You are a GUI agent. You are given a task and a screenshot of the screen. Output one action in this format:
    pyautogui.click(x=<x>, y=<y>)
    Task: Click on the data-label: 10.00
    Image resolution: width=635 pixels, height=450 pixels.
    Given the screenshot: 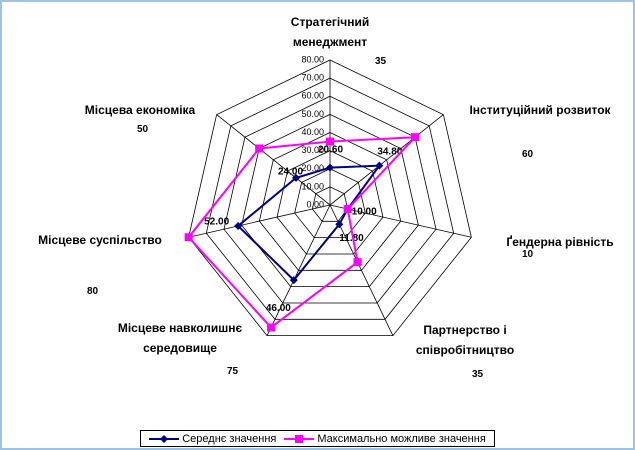 What is the action you would take?
    pyautogui.click(x=364, y=212)
    